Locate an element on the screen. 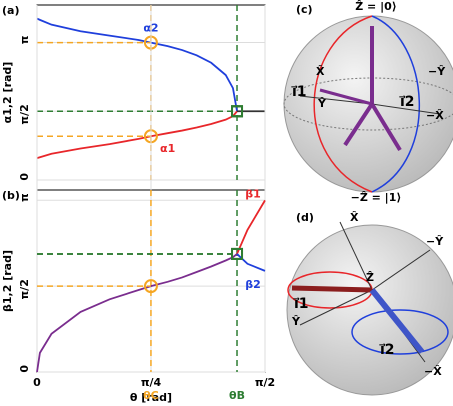 This screenshot has height=406, width=453. x-tick-label: π/4 is located at coordinates (151, 382).